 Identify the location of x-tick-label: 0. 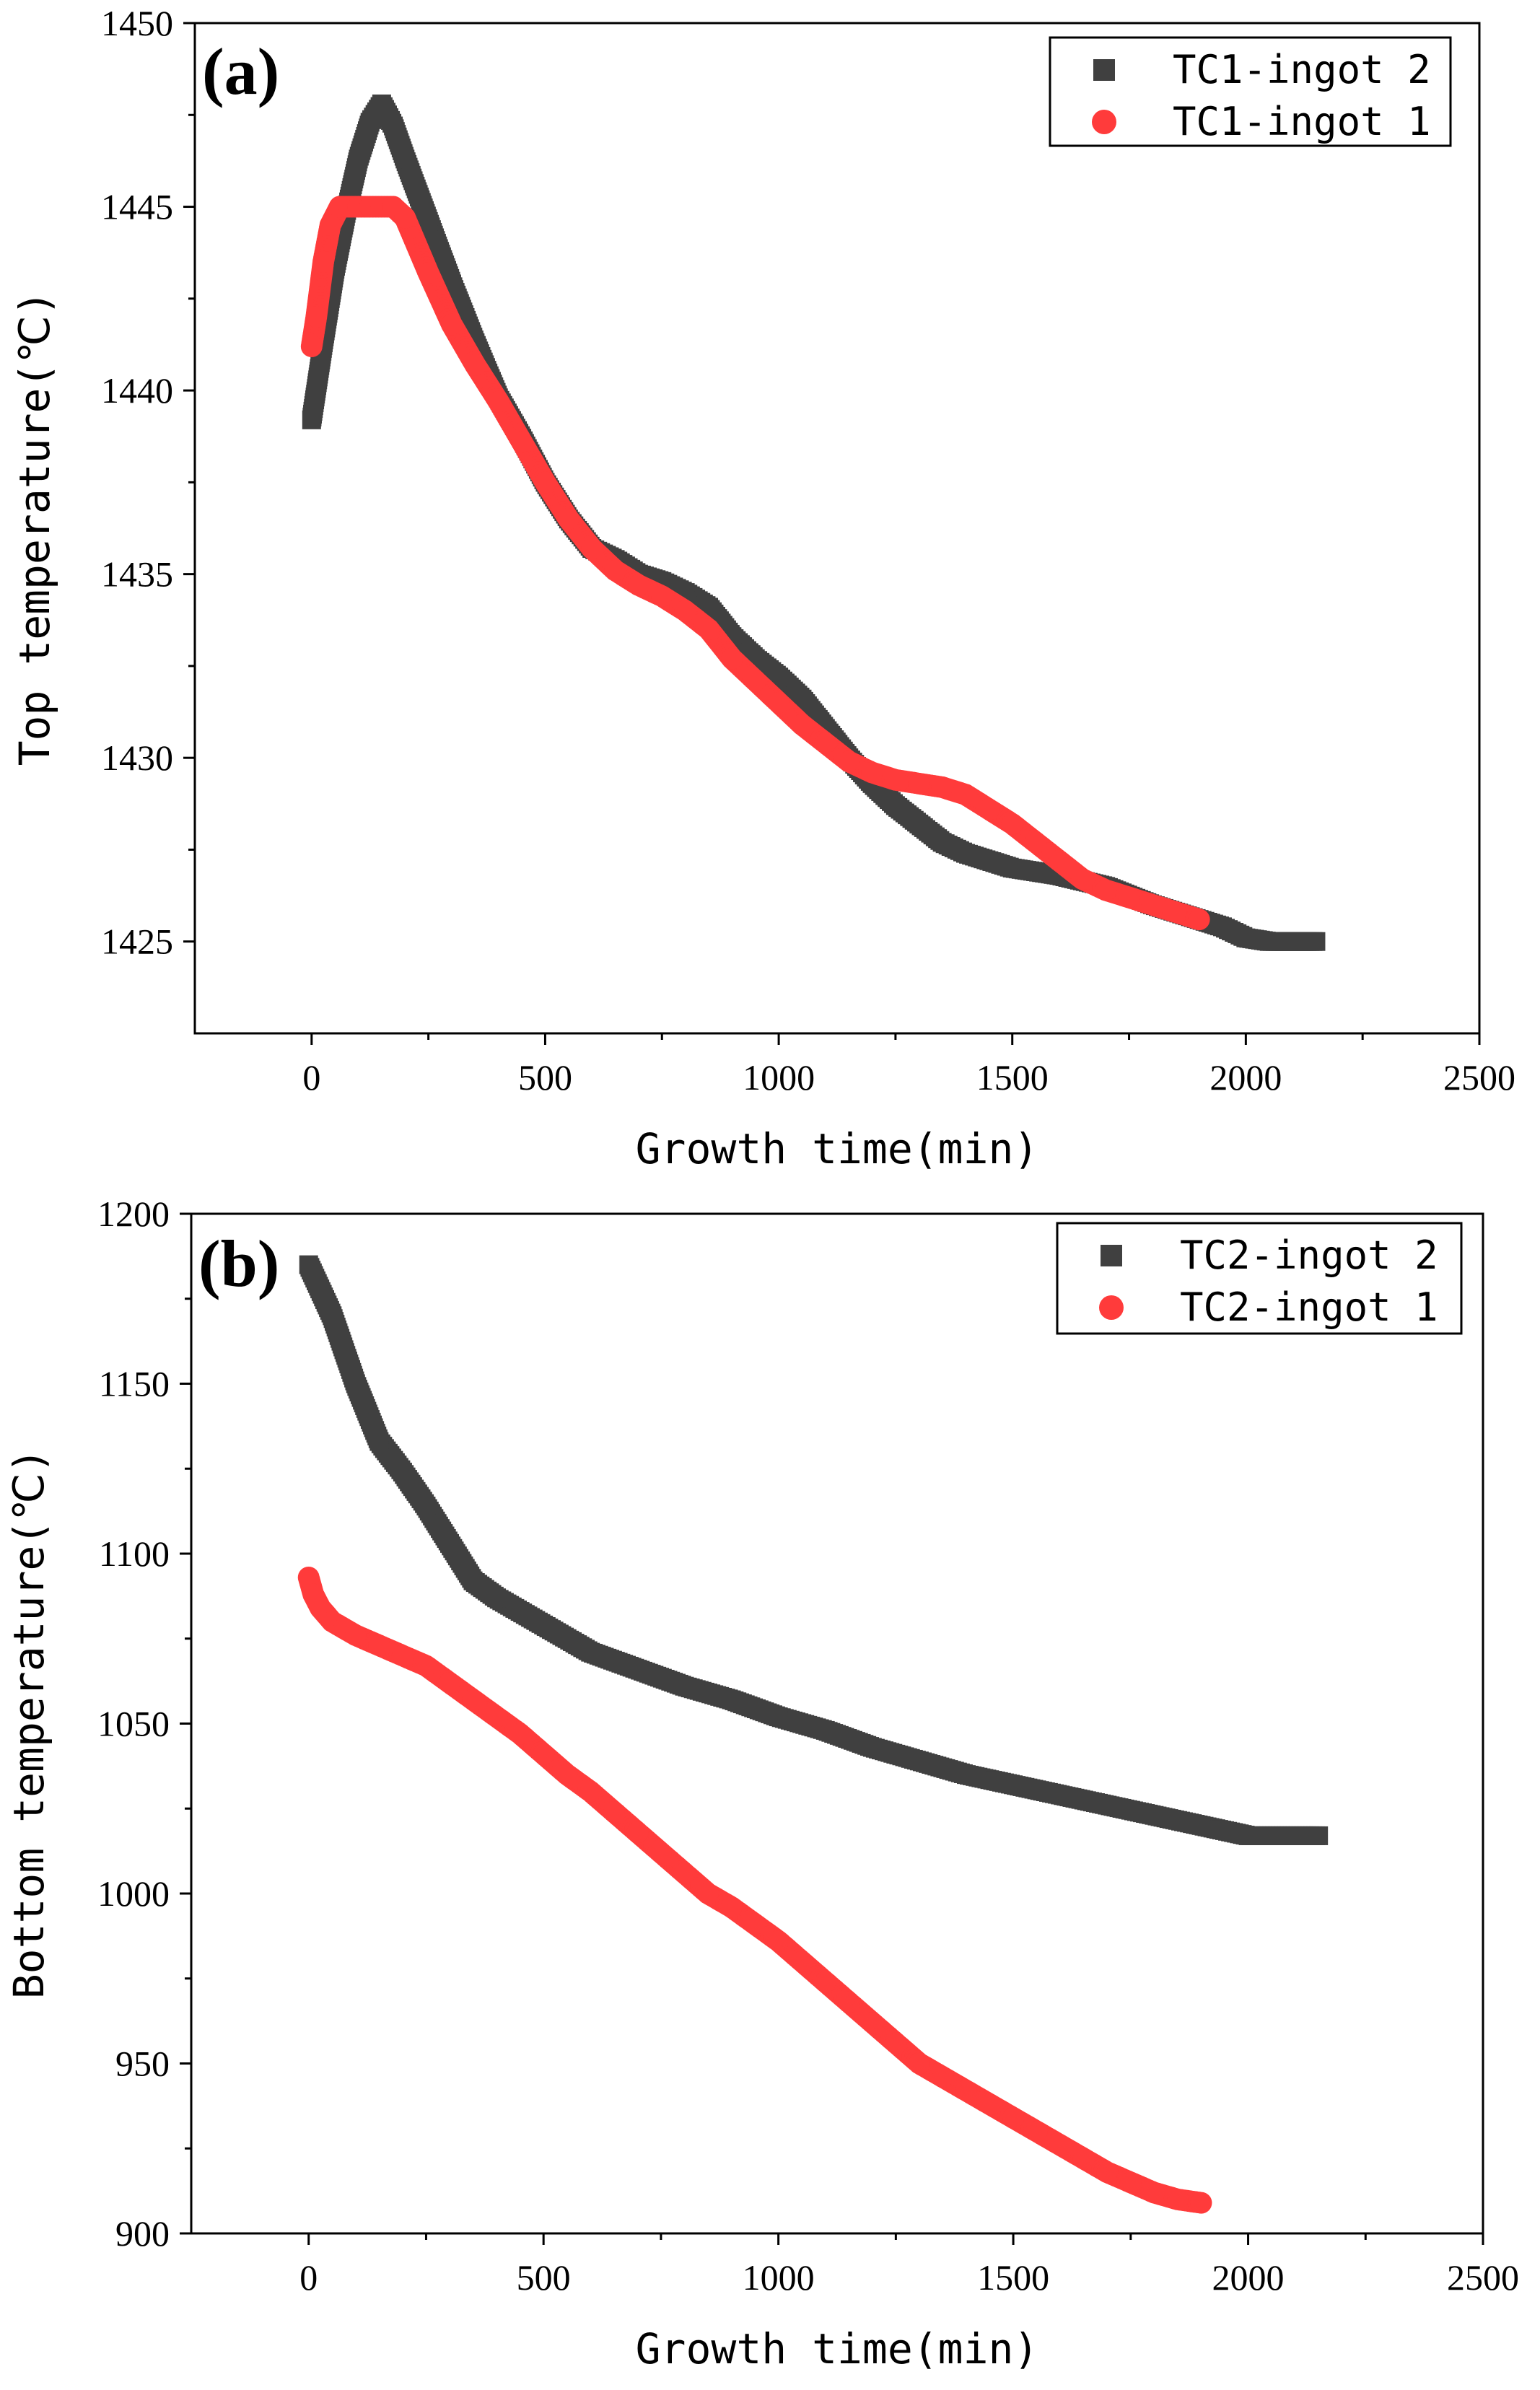
(311, 1077).